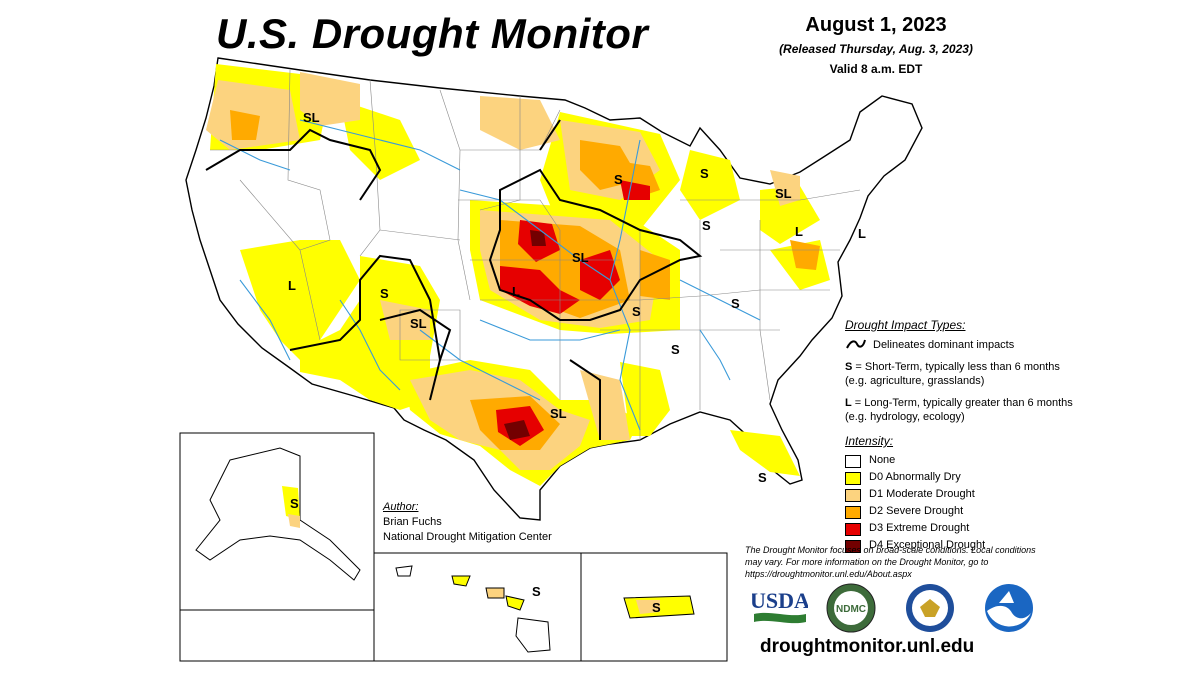  What do you see at coordinates (432, 33) in the screenshot?
I see `map-title: U.S. Drought Monitor` at bounding box center [432, 33].